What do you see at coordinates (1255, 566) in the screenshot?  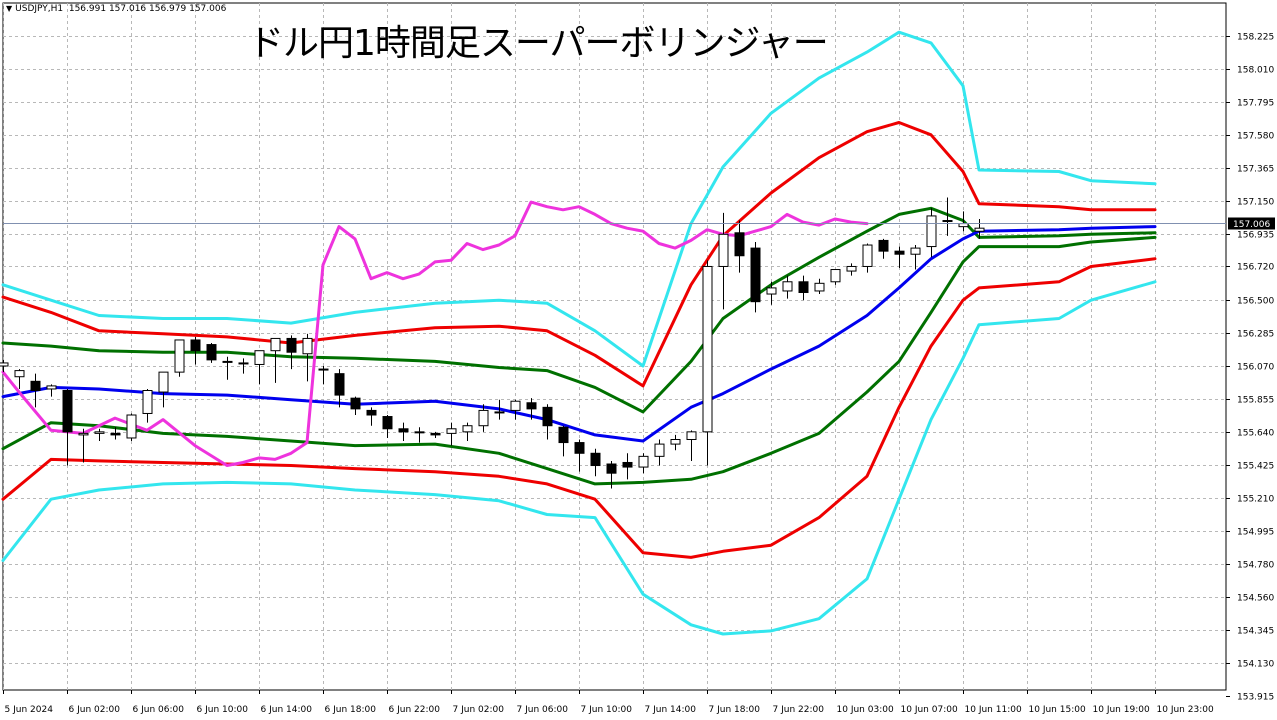 I see `y-tick-label: 154.780` at bounding box center [1255, 566].